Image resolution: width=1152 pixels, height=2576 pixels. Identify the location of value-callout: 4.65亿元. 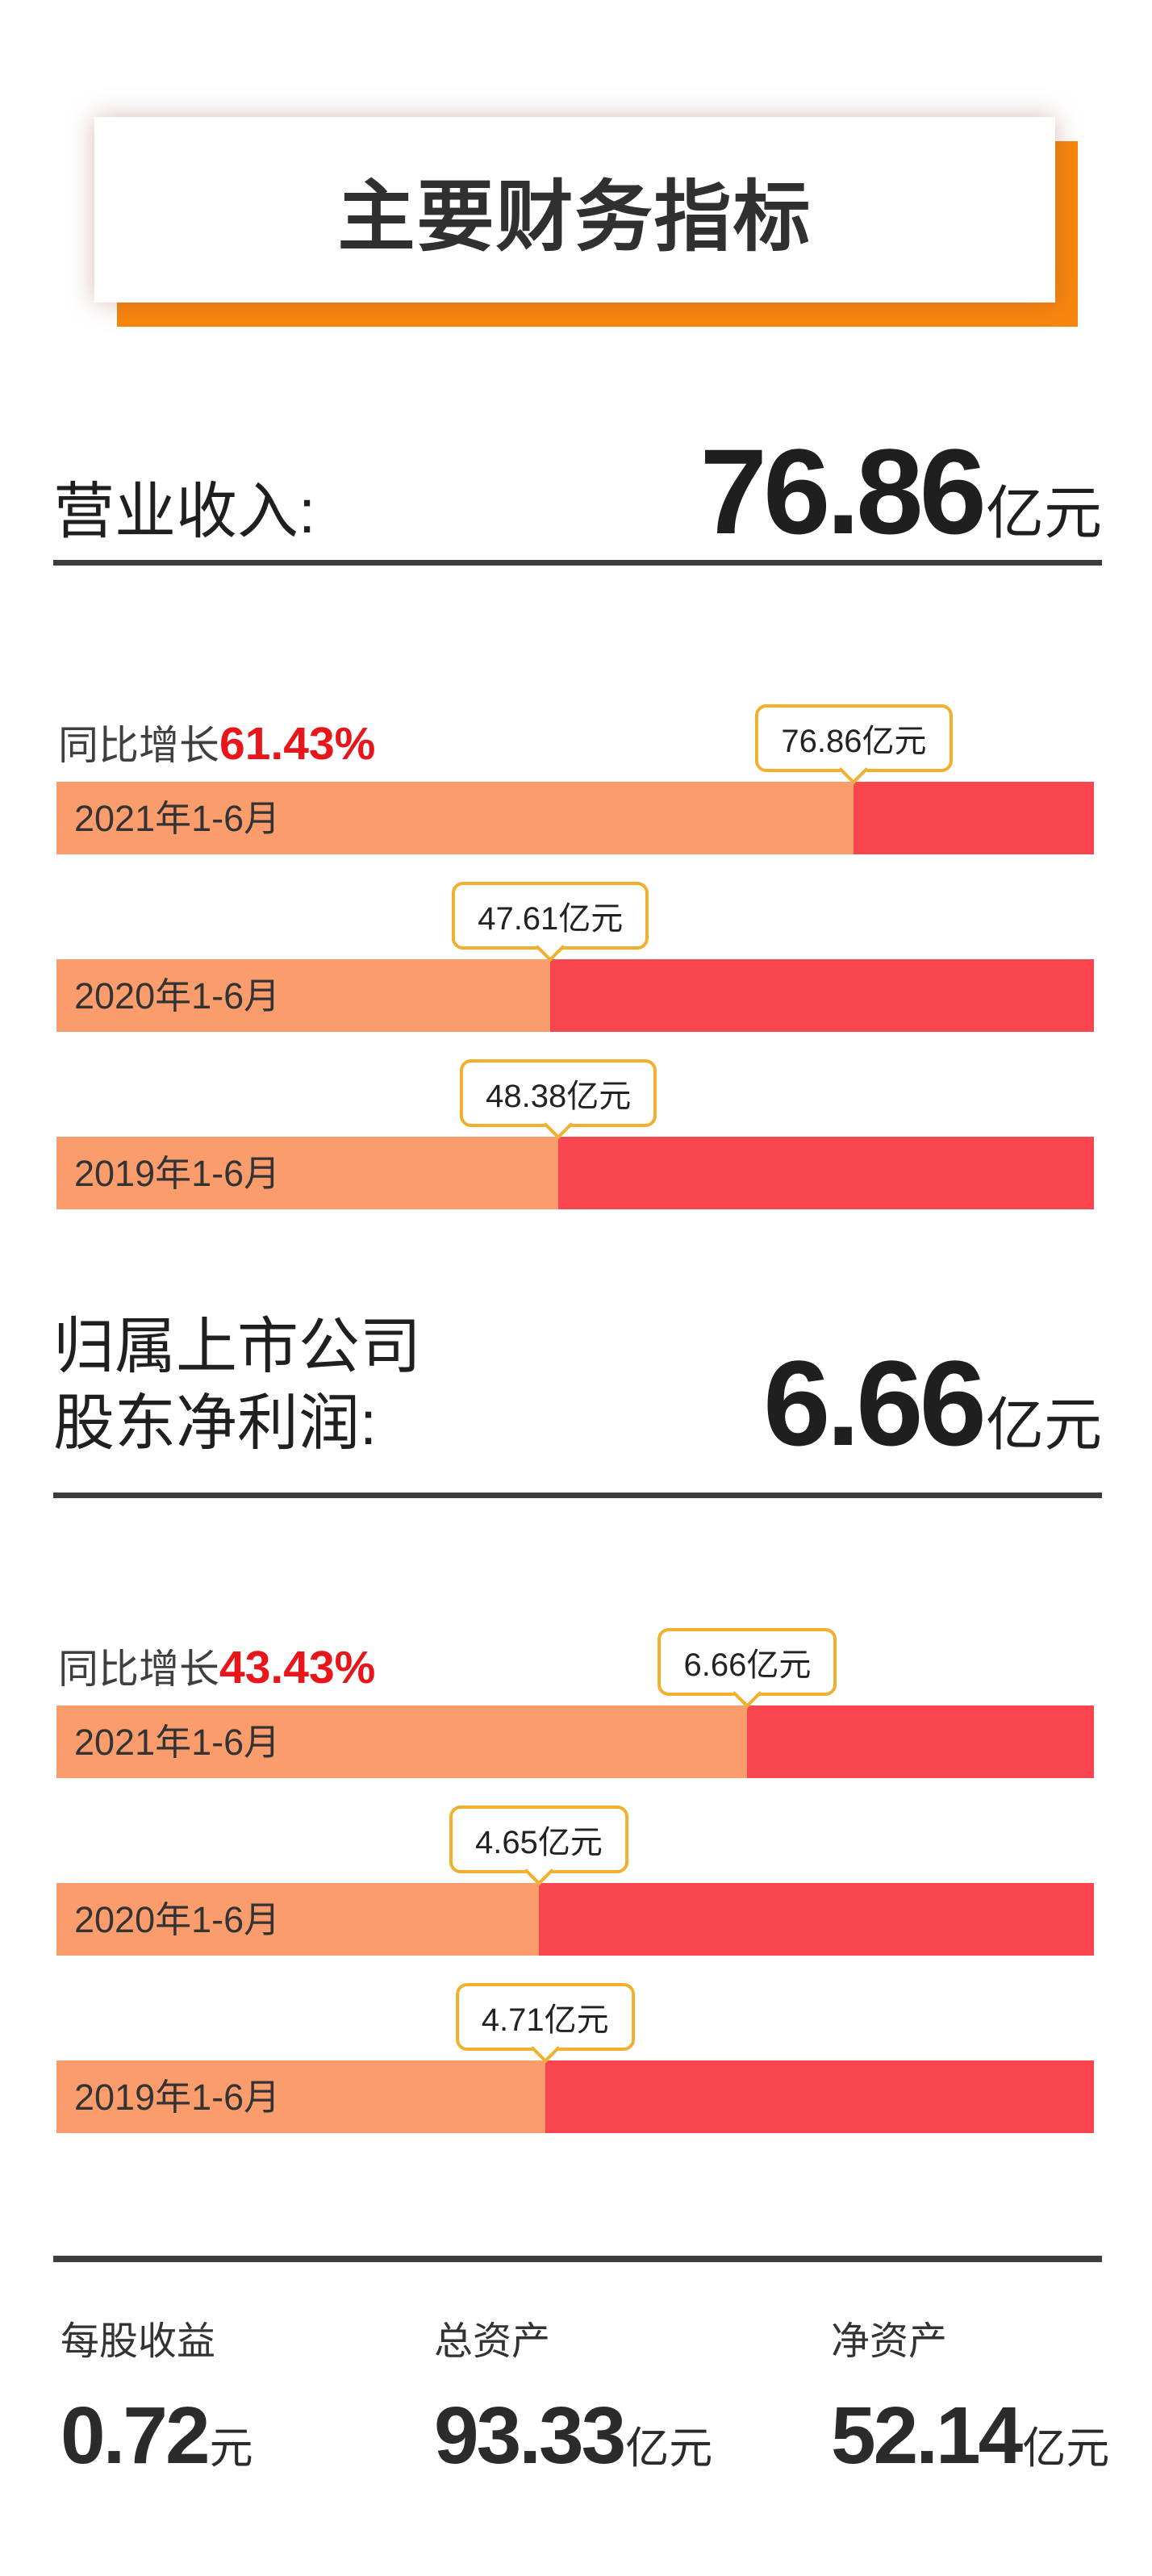
(538, 1846).